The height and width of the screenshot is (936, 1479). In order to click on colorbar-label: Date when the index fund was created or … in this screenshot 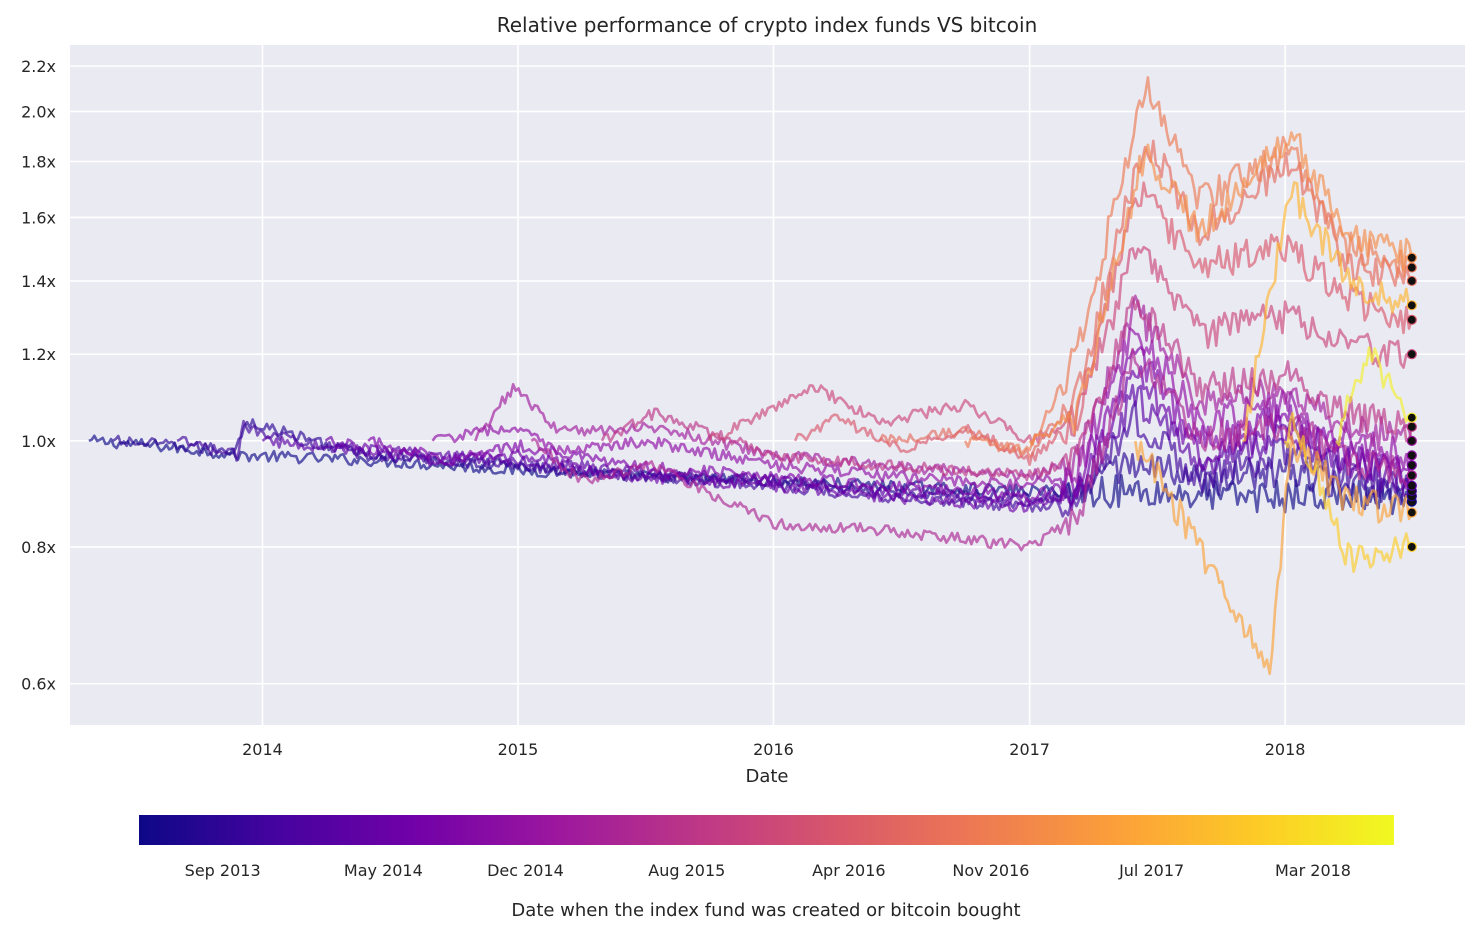, I will do `click(765, 910)`.